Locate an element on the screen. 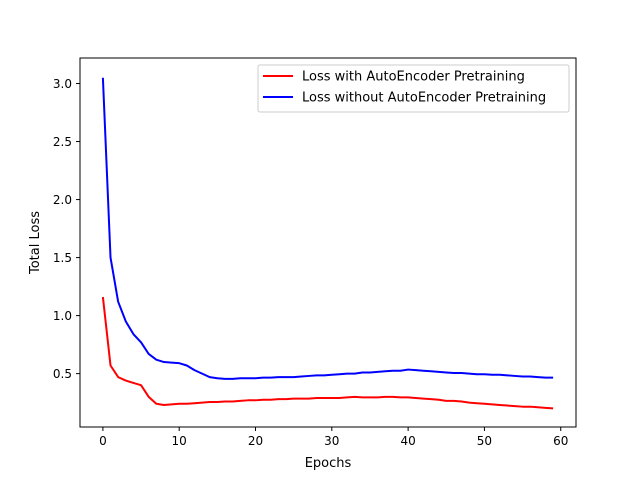 This screenshot has height=480, width=640. x-tick-label: 0 is located at coordinates (103, 441).